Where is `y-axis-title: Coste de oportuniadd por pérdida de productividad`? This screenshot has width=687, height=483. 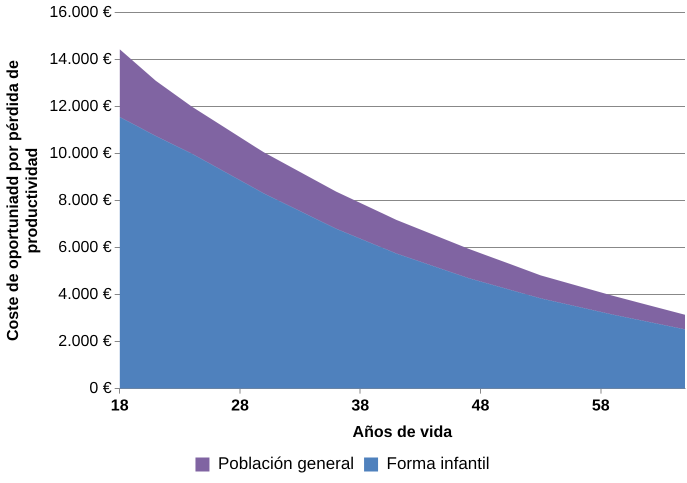 y-axis-title: Coste de oportuniadd por pérdida de productividad is located at coordinates (23, 201).